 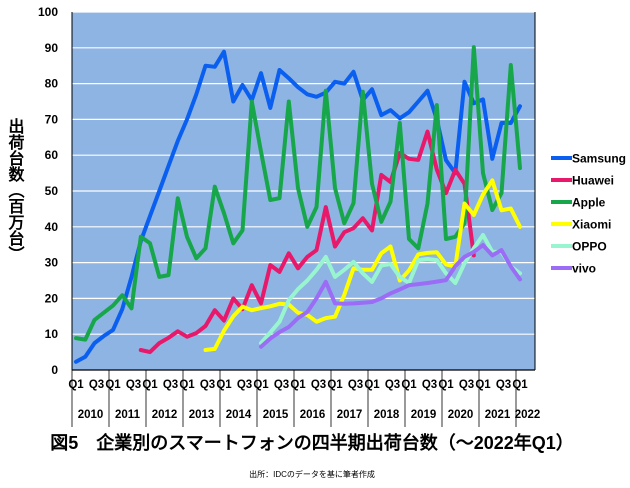 I want to click on y-tick-label: 90, so click(x=52, y=48).